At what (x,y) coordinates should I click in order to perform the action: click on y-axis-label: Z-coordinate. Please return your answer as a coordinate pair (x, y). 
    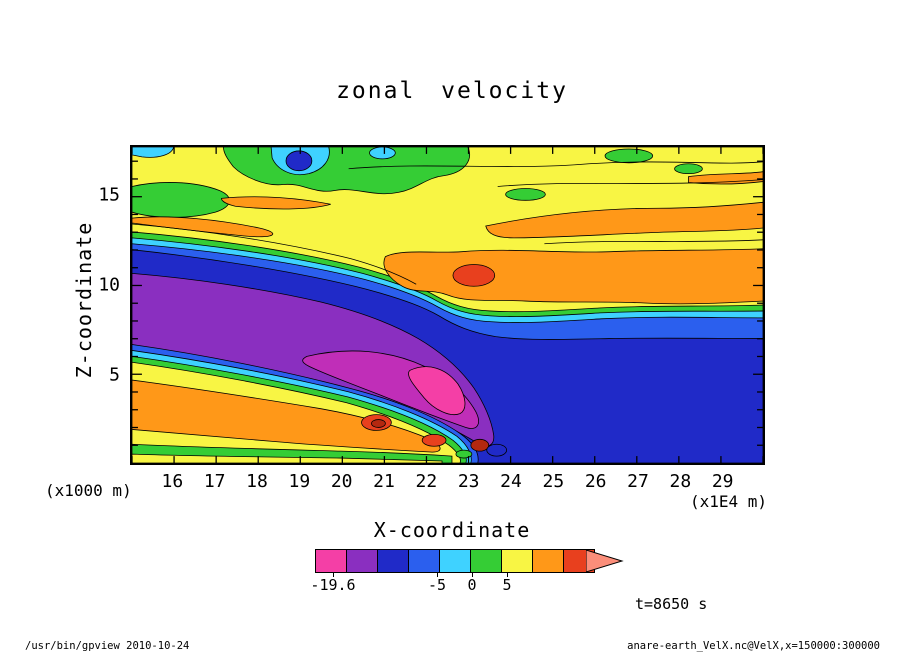
    Looking at the image, I should click on (84, 300).